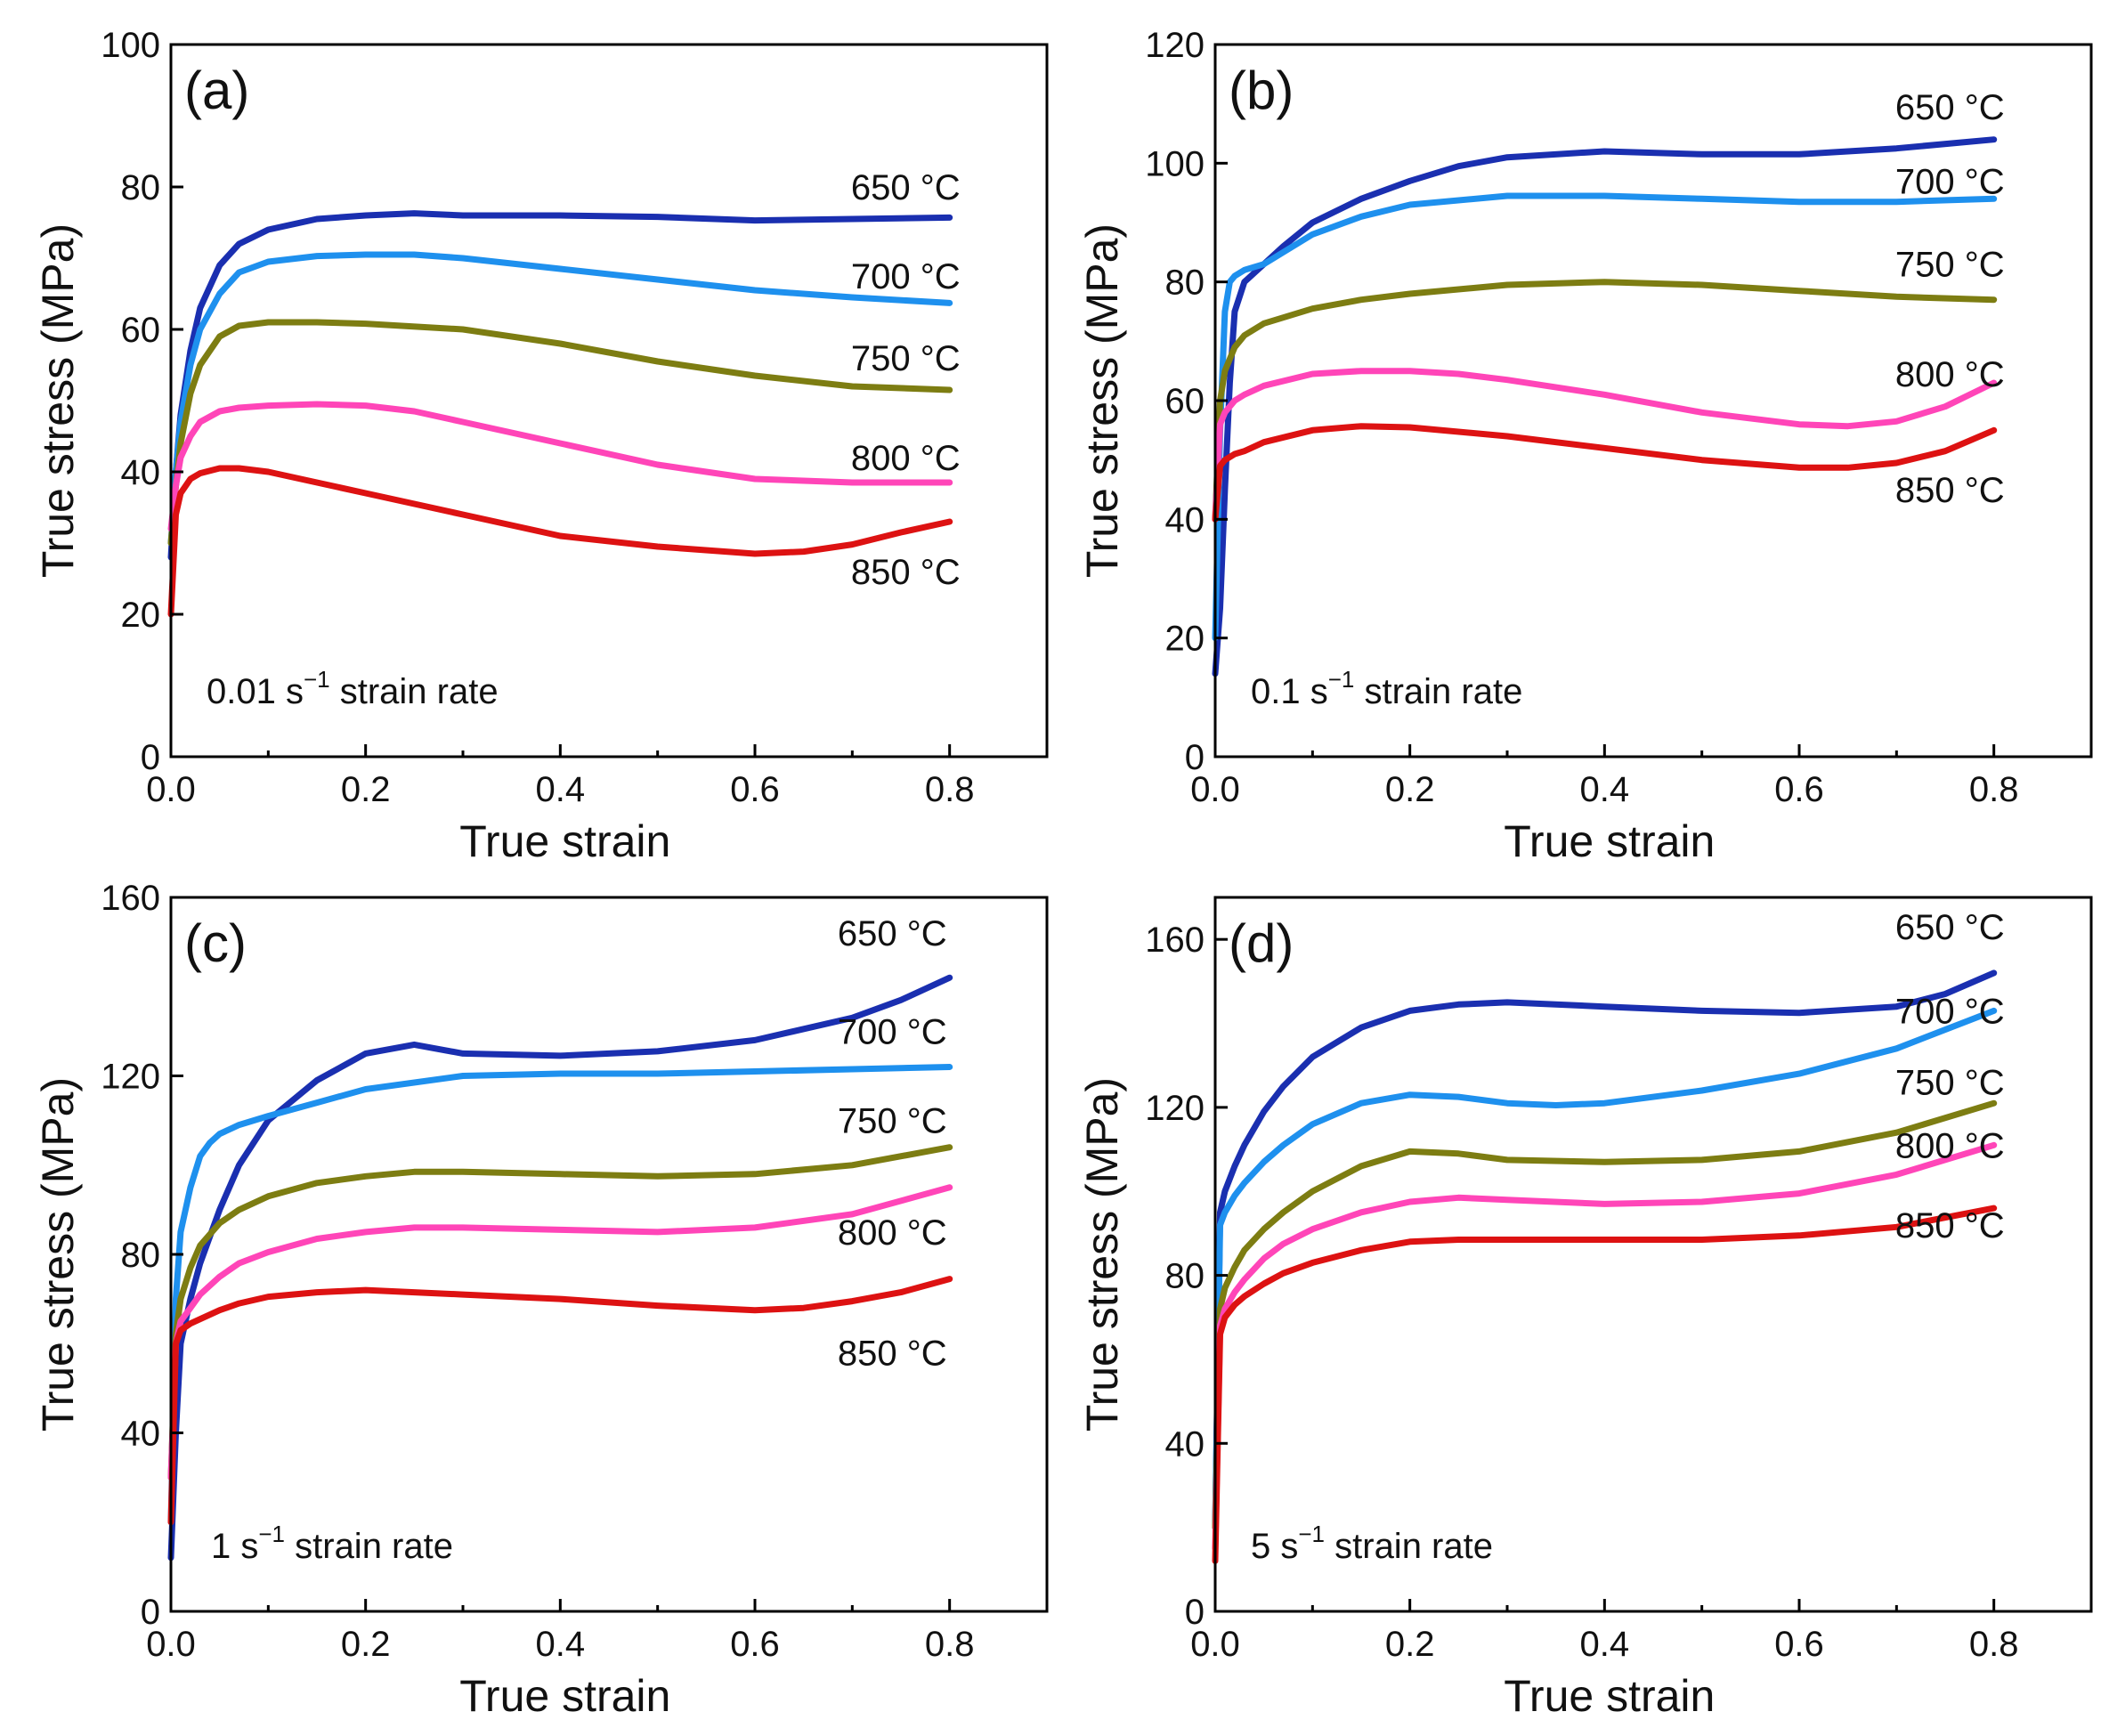 The height and width of the screenshot is (1736, 2101). I want to click on strain-rate-label: 0.1 s−1 strain rate, so click(1386, 688).